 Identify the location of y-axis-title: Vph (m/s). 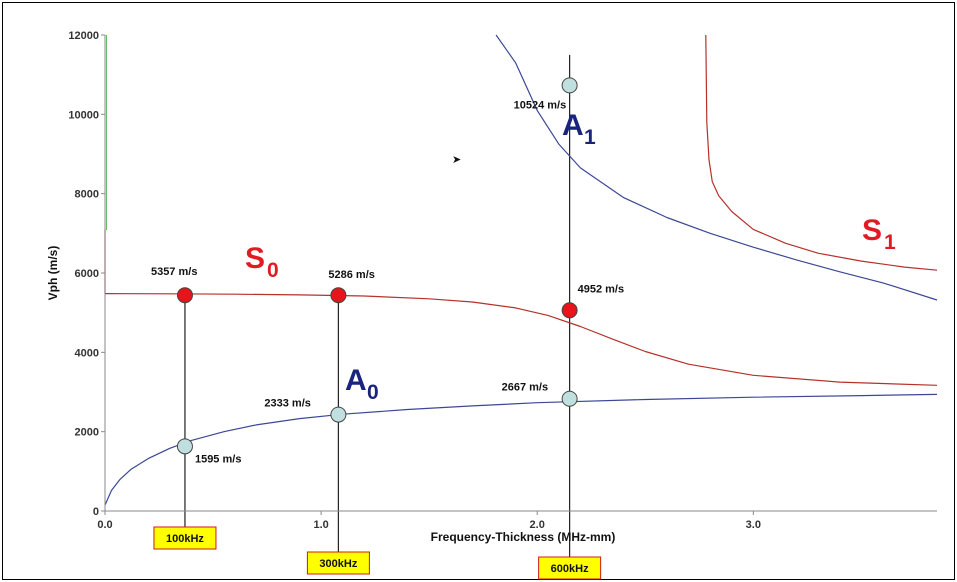
(53, 273).